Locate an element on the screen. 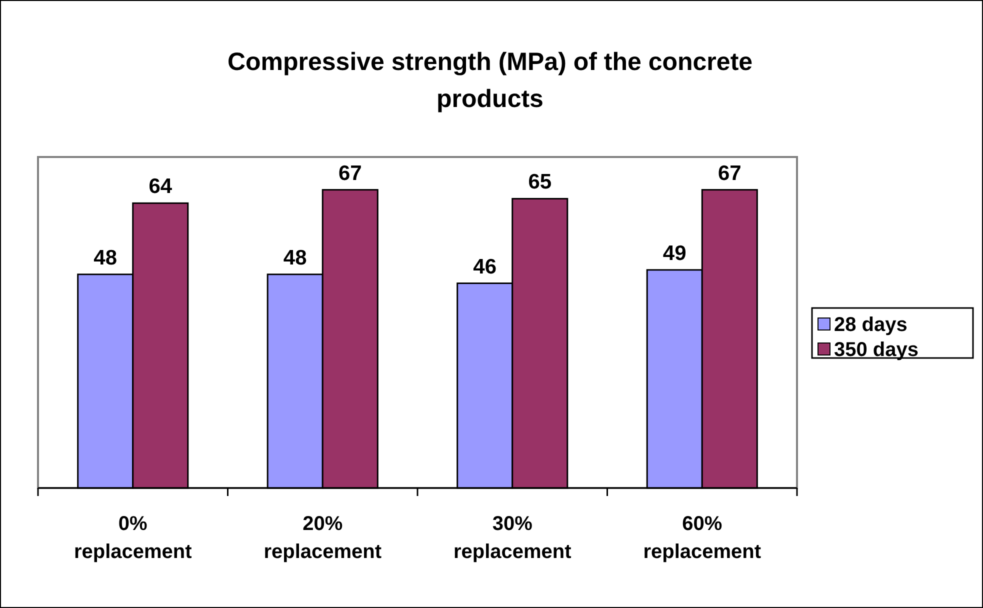 This screenshot has height=608, width=983. legend-label: 350 days is located at coordinates (876, 350).